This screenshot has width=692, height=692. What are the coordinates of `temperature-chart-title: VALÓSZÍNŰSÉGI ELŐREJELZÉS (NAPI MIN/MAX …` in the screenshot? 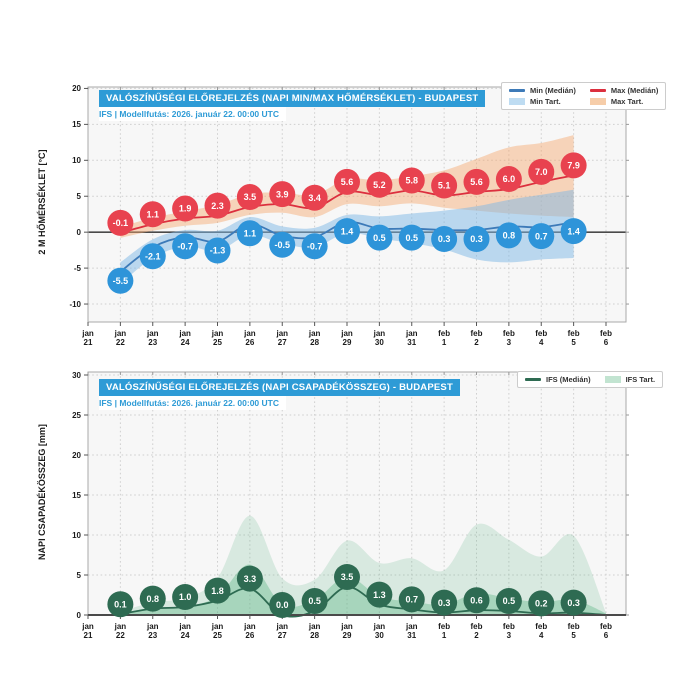 It's located at (292, 98).